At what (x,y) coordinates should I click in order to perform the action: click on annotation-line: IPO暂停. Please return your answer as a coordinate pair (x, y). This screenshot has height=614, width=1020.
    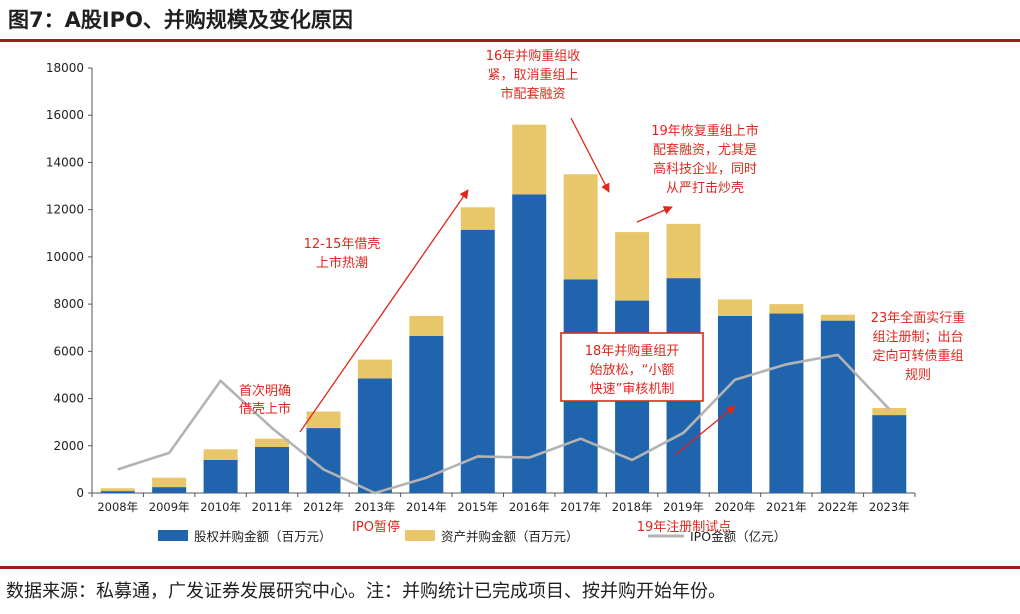
    Looking at the image, I should click on (376, 527).